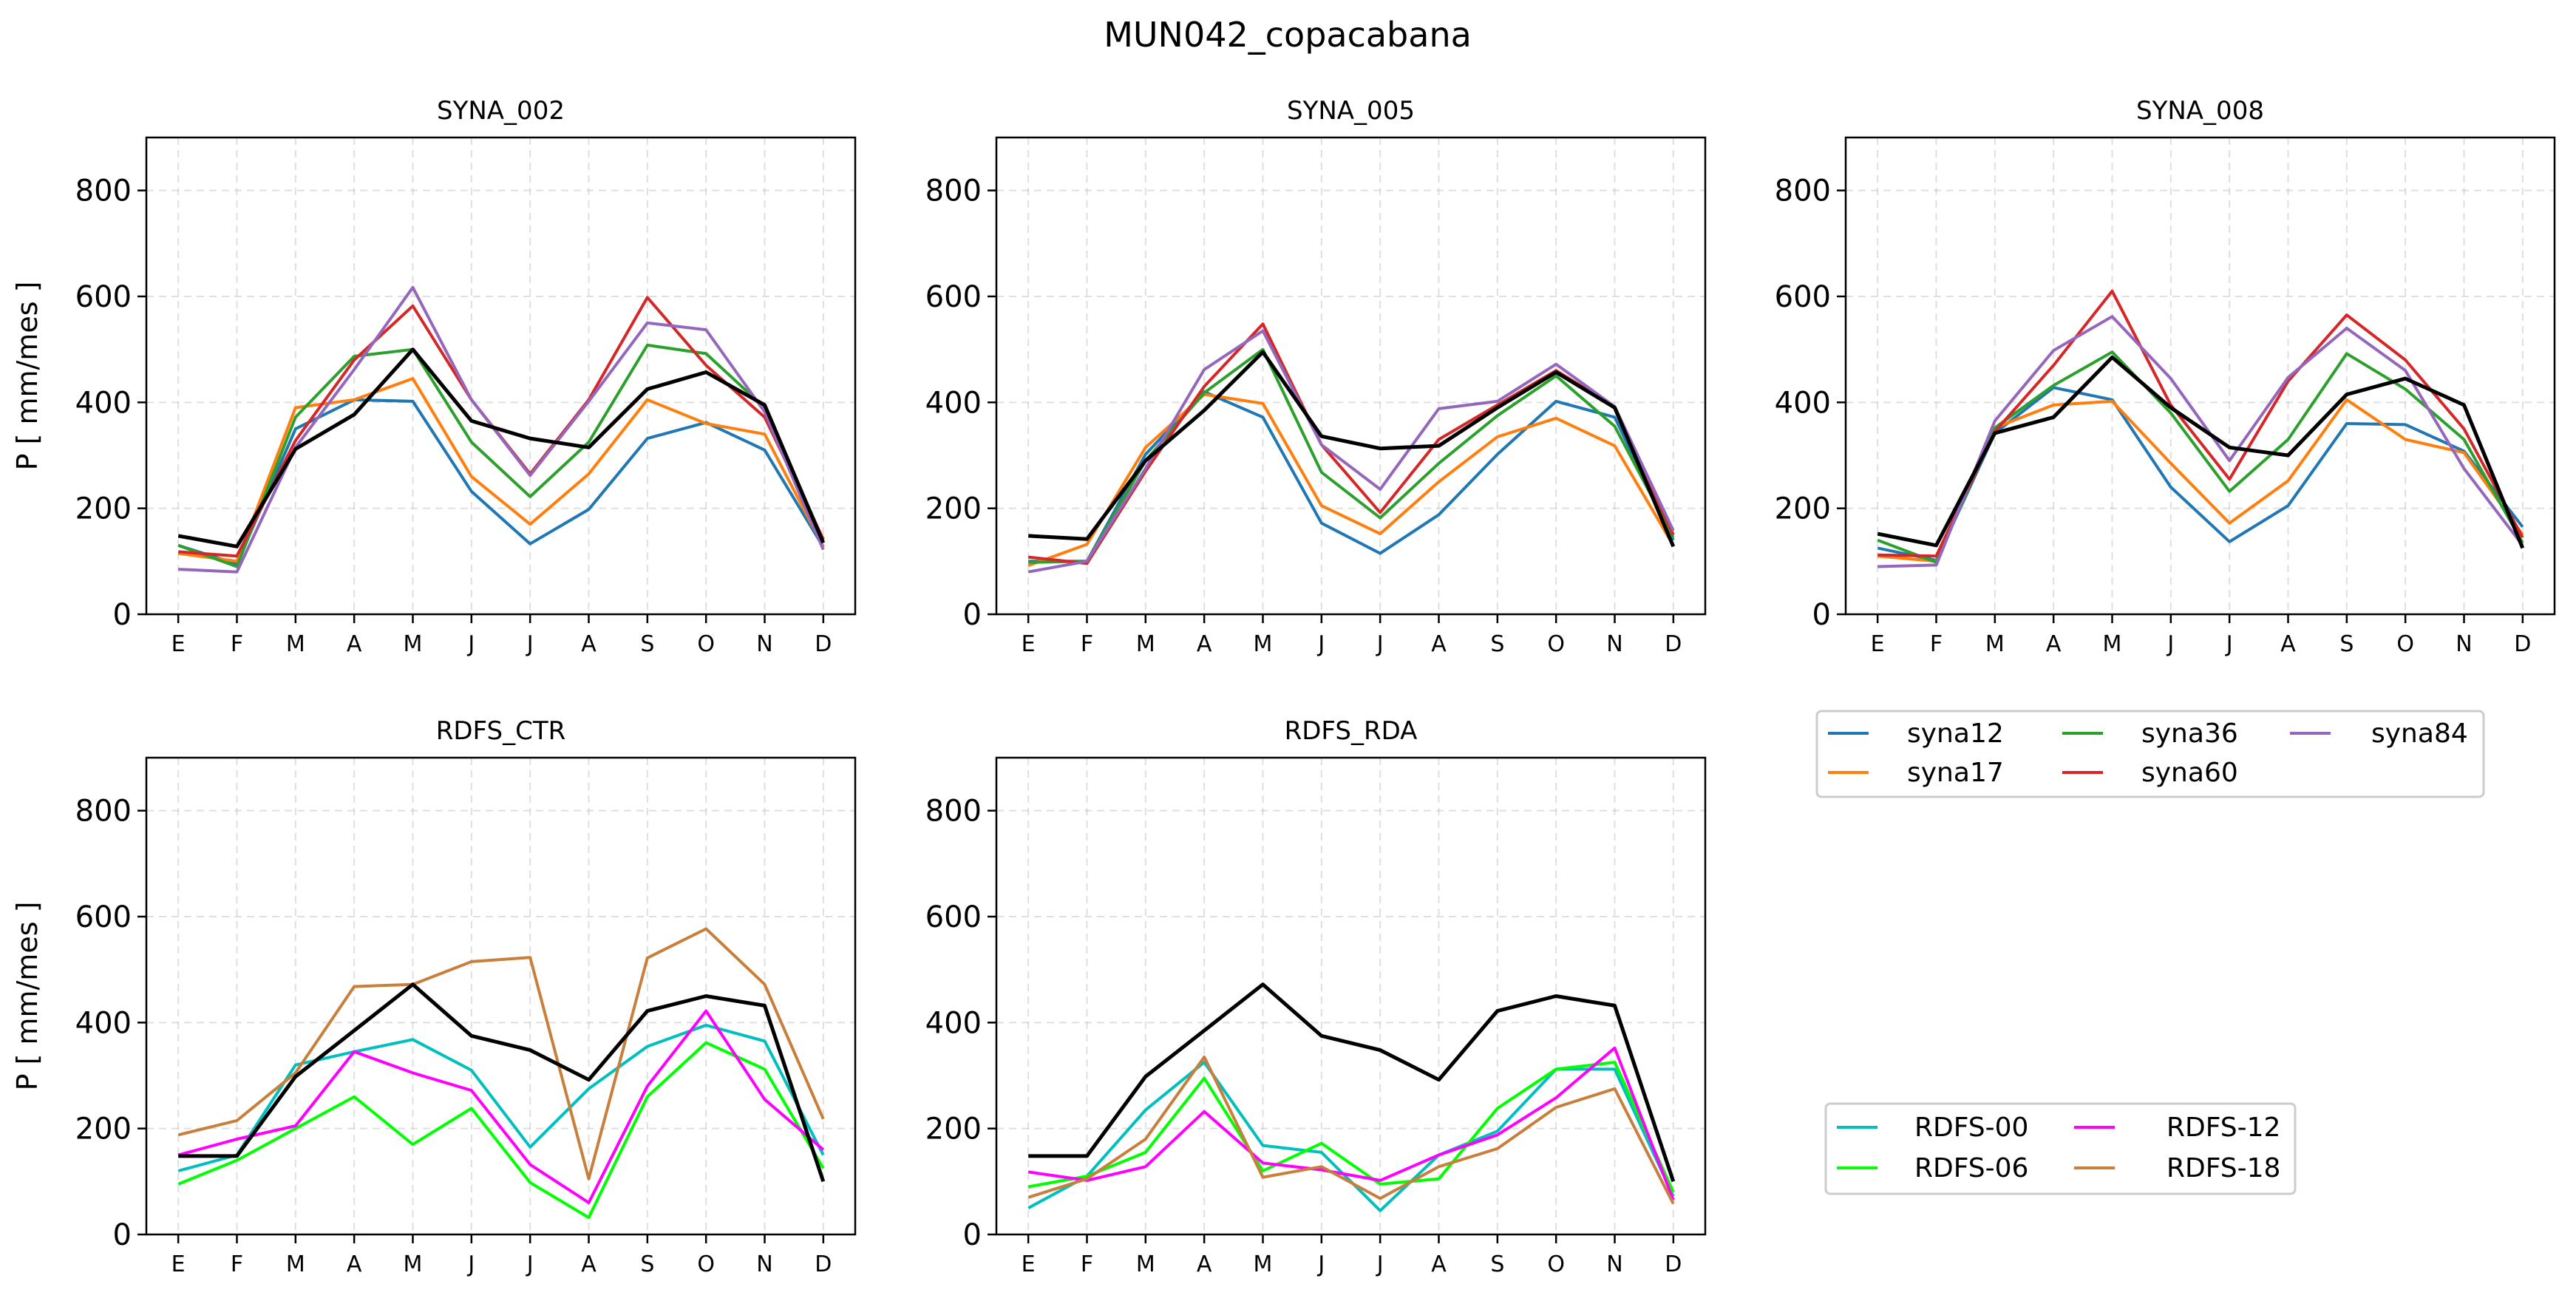 Image resolution: width=2576 pixels, height=1301 pixels. I want to click on legend-rdfs-frame, so click(2060, 1148).